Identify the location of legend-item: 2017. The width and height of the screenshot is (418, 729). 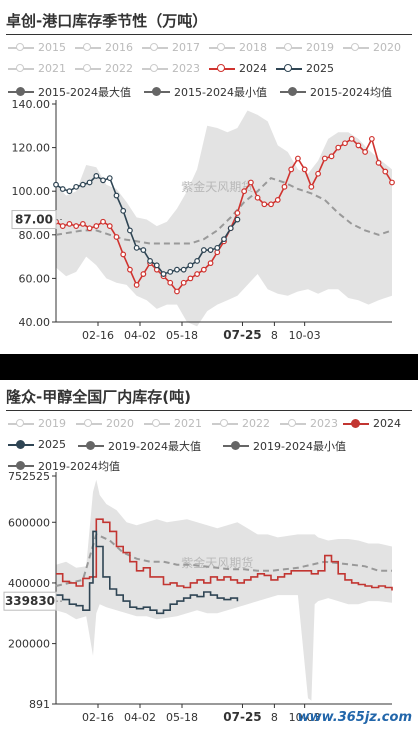
(171, 47).